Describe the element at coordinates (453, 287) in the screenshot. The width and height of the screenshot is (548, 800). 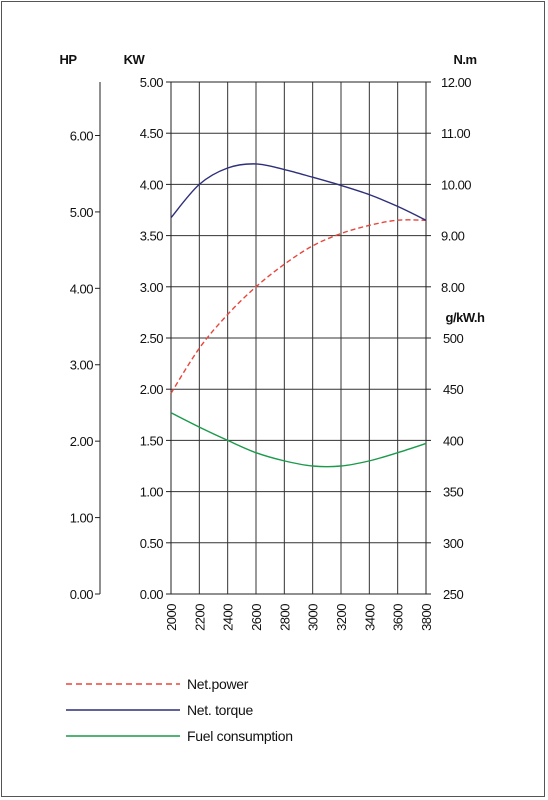
I see `torque-tick-label: 8.00` at that location.